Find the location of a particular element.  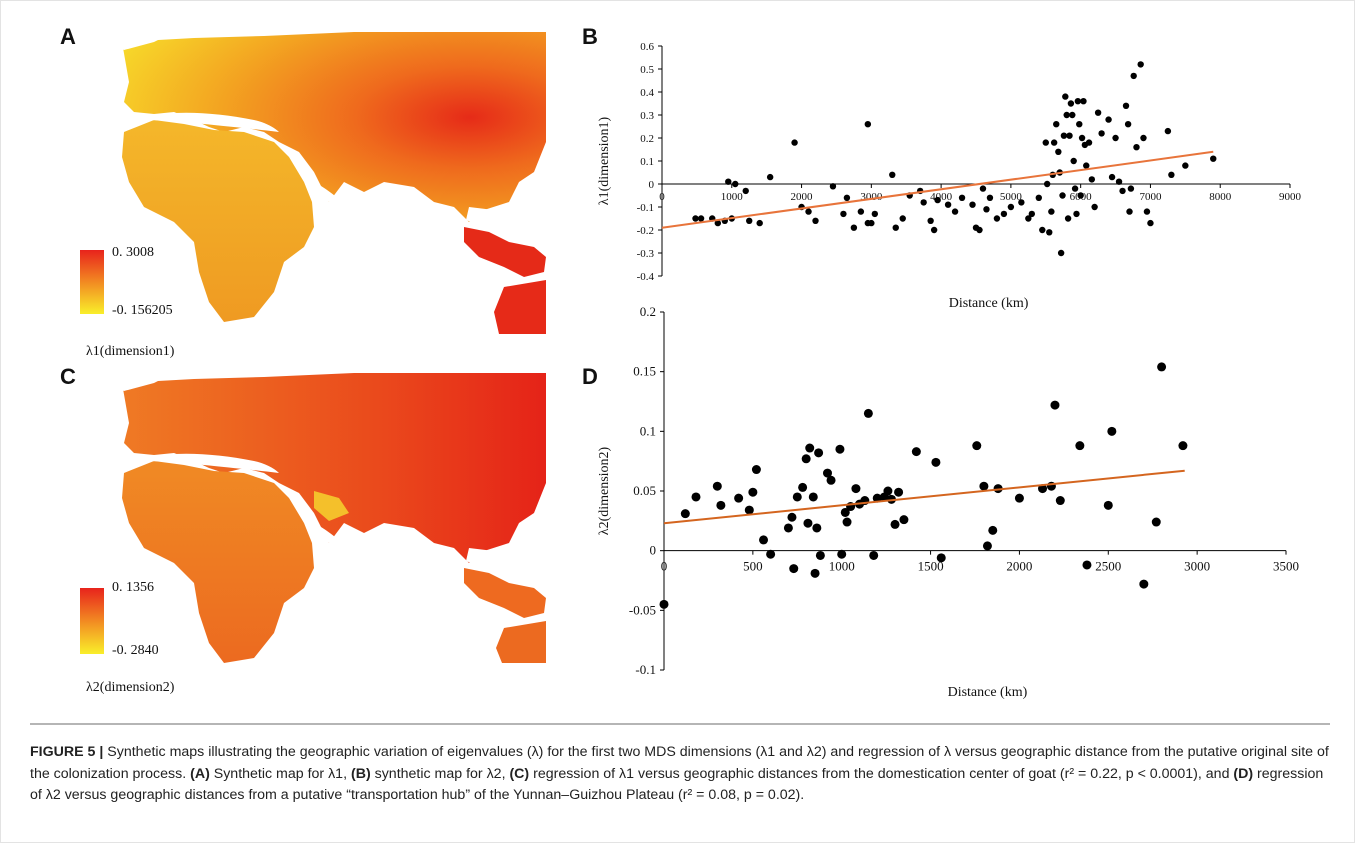

x-tick-label: 500 is located at coordinates (753, 566).